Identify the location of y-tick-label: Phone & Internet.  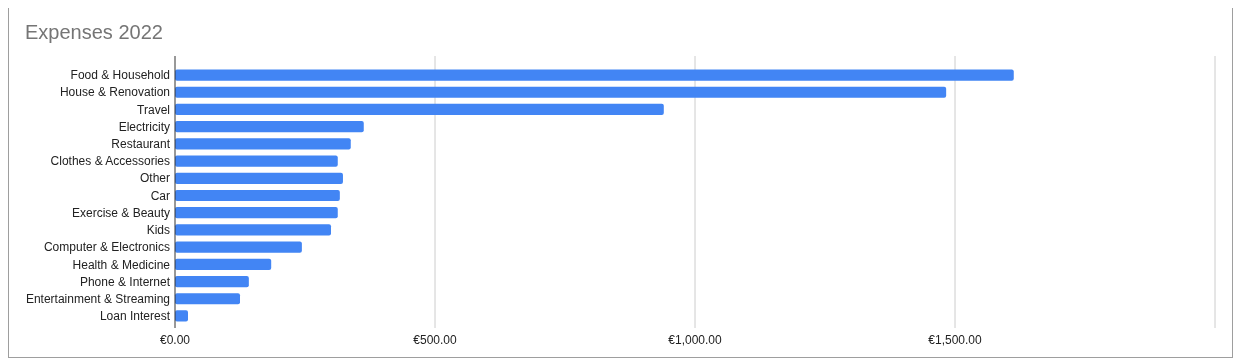
(125, 281).